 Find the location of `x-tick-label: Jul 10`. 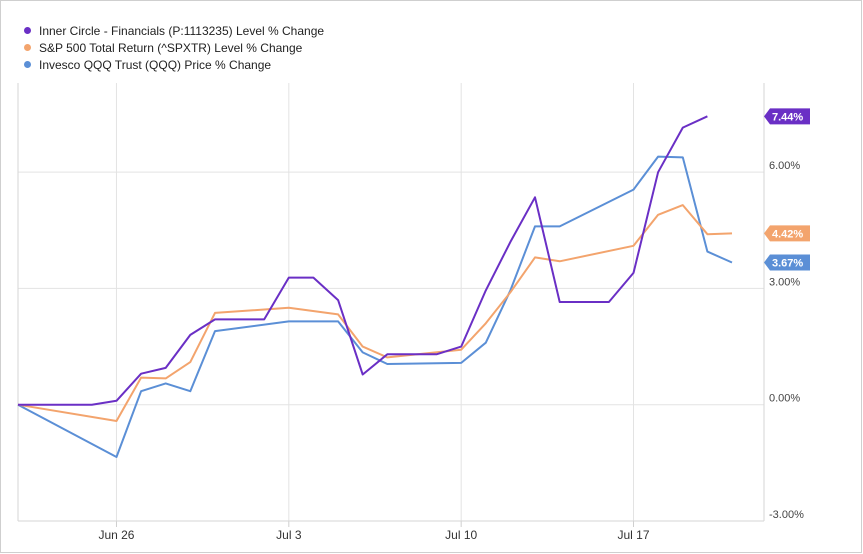

x-tick-label: Jul 10 is located at coordinates (461, 535).